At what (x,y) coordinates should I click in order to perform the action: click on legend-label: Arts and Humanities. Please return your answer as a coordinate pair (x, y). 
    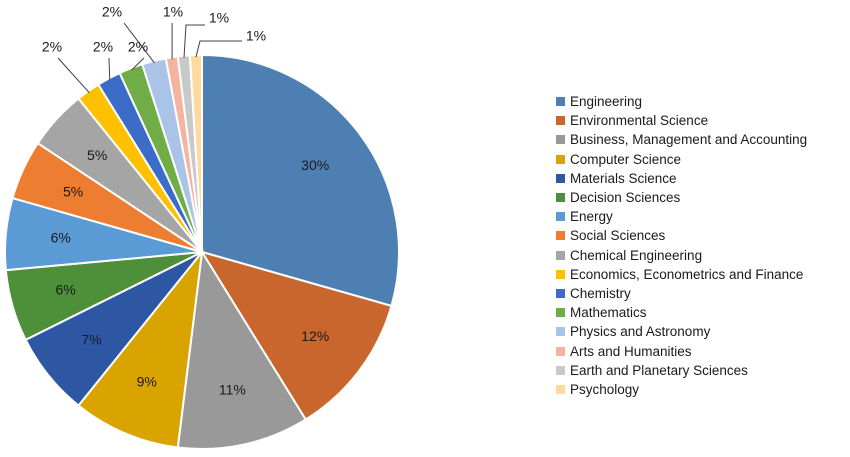
    Looking at the image, I should click on (631, 351).